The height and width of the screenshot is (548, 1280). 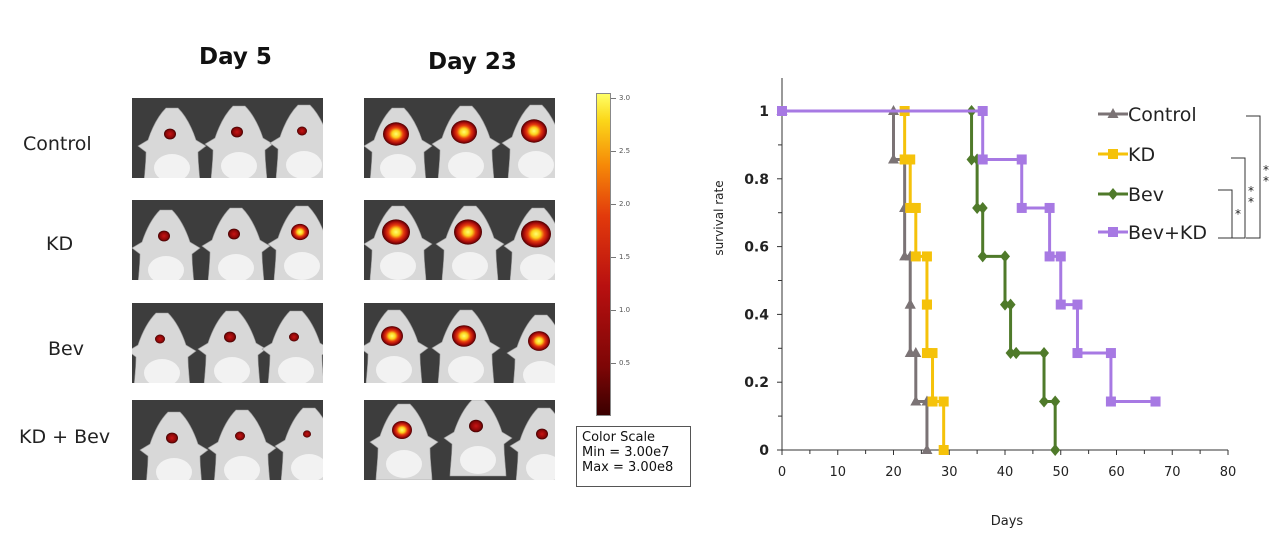 I want to click on color-scale-tick-label: 2.5, so click(x=625, y=150).